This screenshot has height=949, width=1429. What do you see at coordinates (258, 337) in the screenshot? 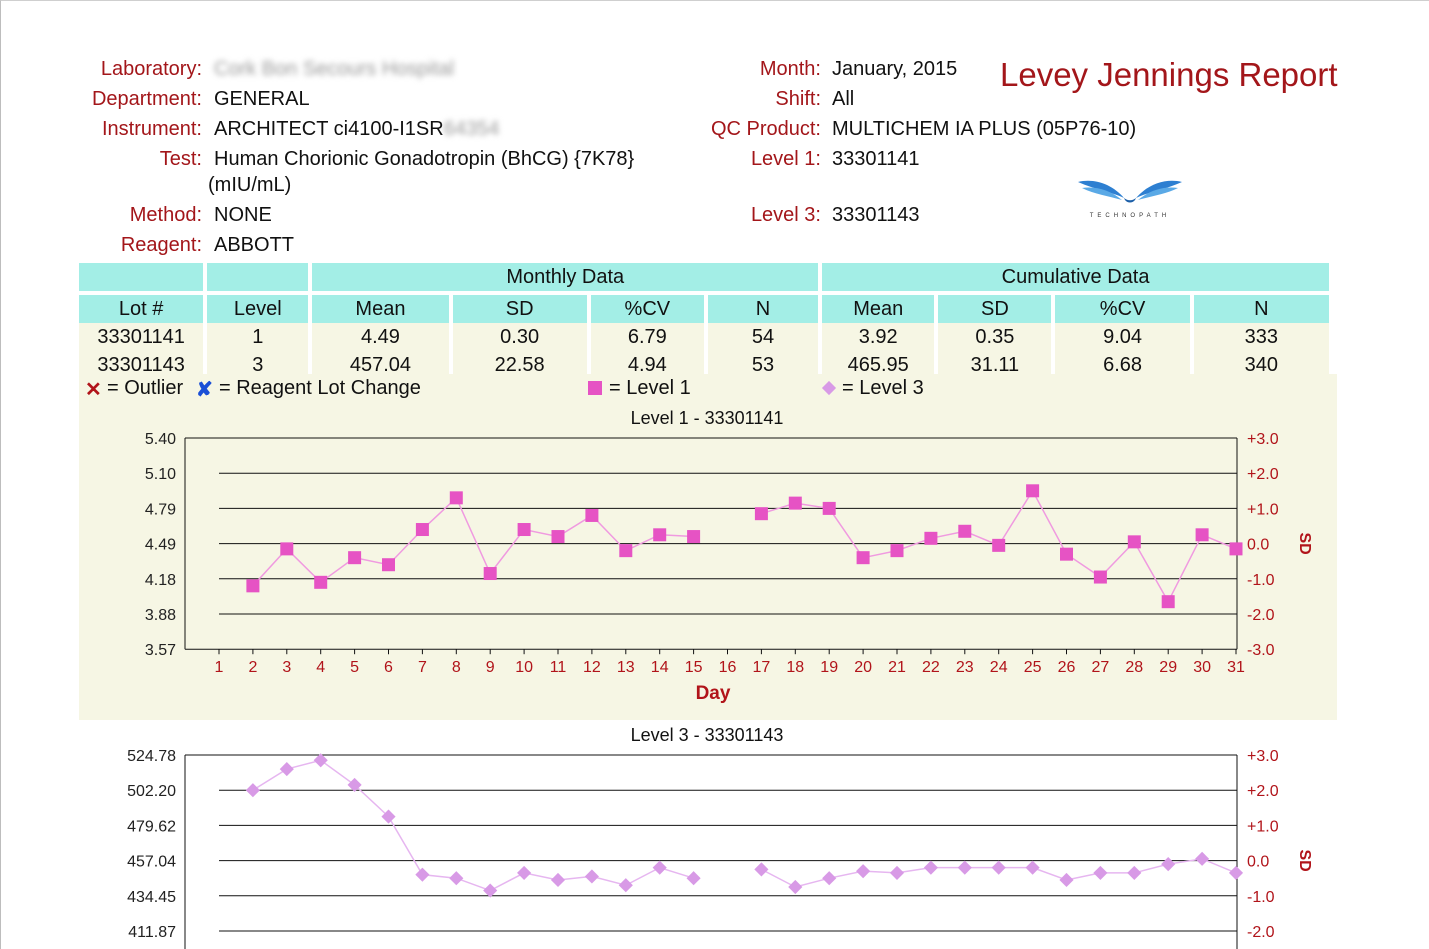
I see `table-cell: 1` at bounding box center [258, 337].